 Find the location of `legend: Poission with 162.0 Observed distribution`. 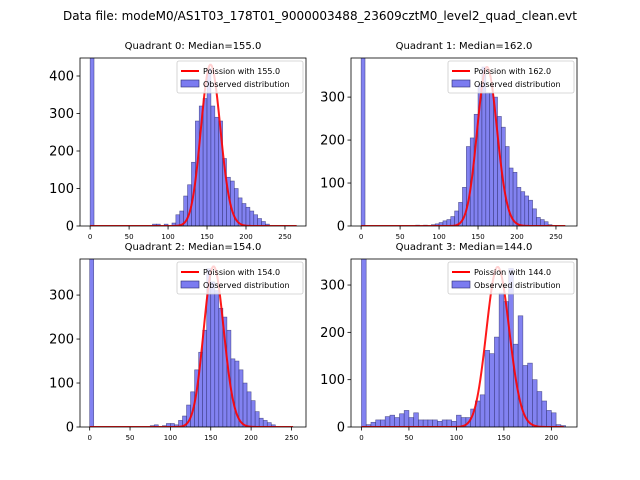

legend: Poission with 162.0 Observed distribution is located at coordinates (511, 77).